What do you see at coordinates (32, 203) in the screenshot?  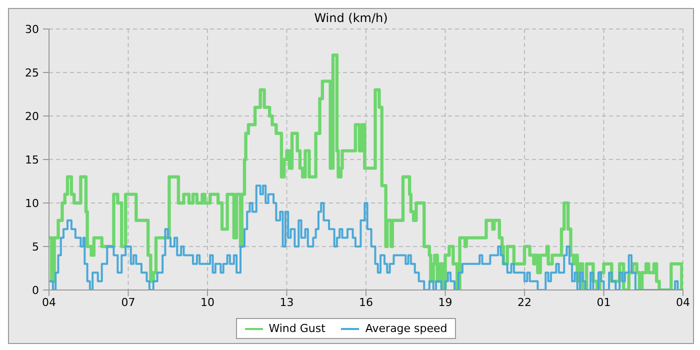 I see `y-tick-label: 10` at bounding box center [32, 203].